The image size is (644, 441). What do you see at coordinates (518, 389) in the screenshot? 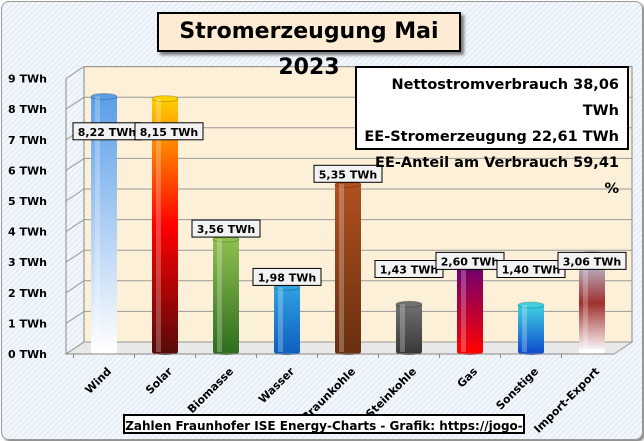
I see `x-tick-label: Sonstige` at bounding box center [518, 389].